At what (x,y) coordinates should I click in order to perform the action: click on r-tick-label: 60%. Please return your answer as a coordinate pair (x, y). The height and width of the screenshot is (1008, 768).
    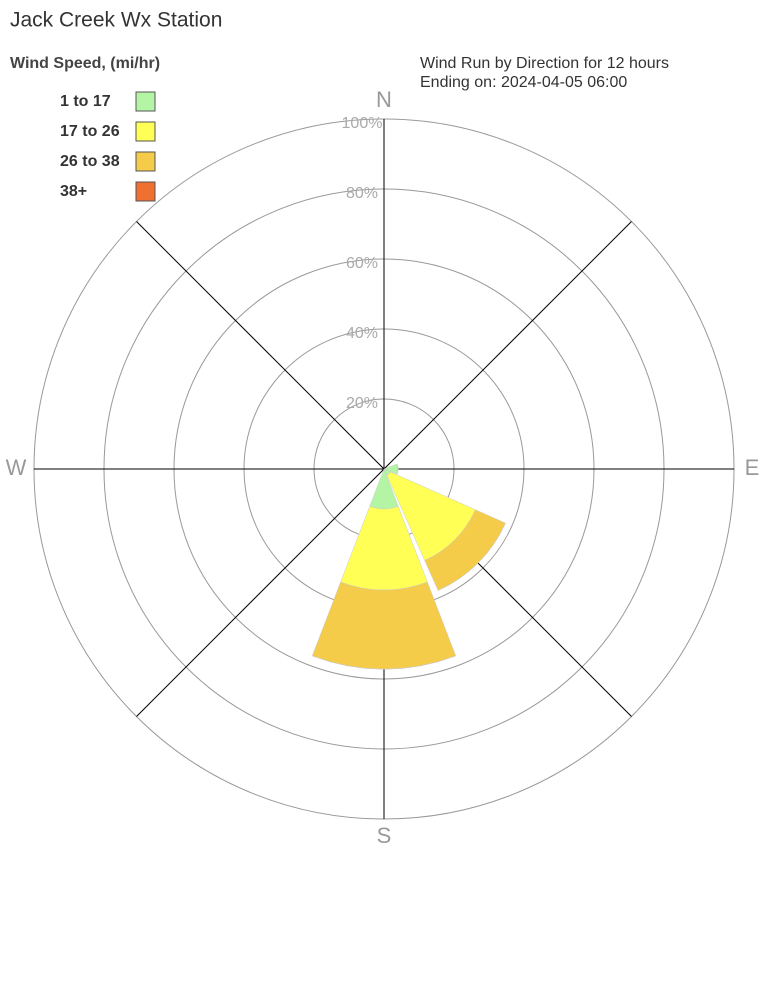
    Looking at the image, I should click on (362, 263).